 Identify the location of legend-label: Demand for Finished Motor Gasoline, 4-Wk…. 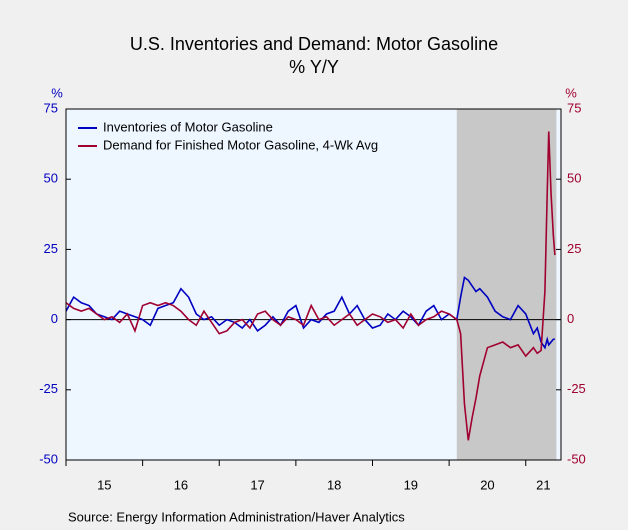
(240, 144).